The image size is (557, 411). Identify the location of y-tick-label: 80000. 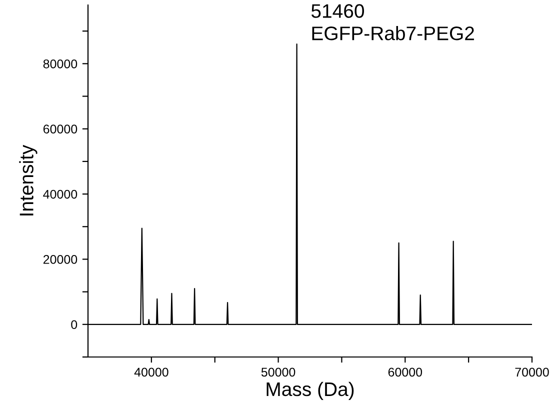
(60, 63).